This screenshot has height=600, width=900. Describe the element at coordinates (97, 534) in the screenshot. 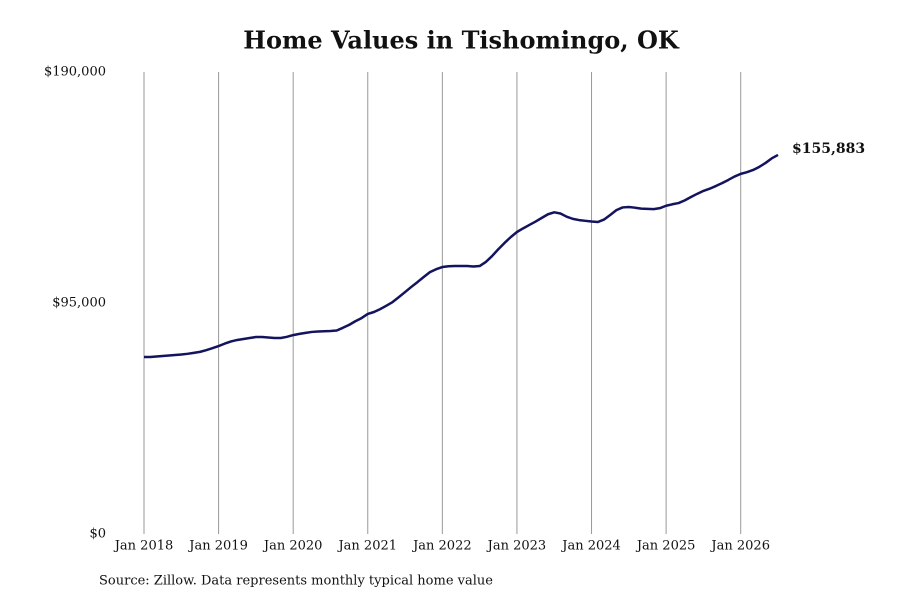

I see `y-tick-label: $0` at that location.